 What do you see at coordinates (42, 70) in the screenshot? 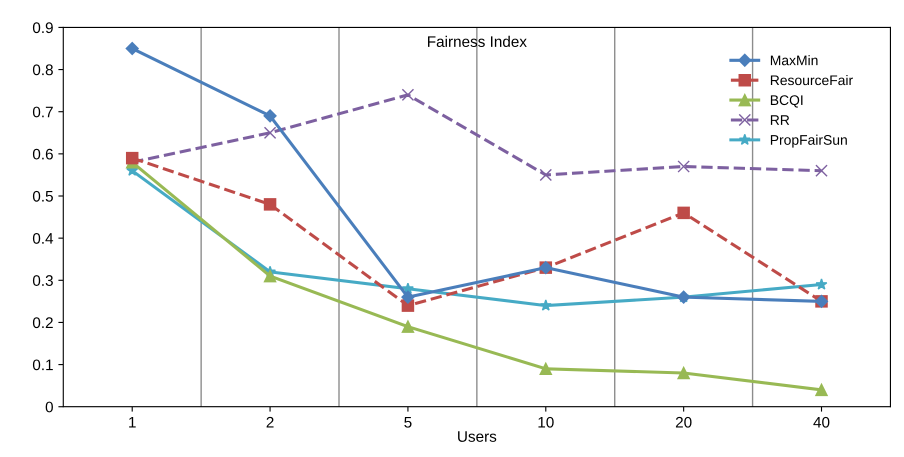
I see `y-tick-label: 0.8` at bounding box center [42, 70].